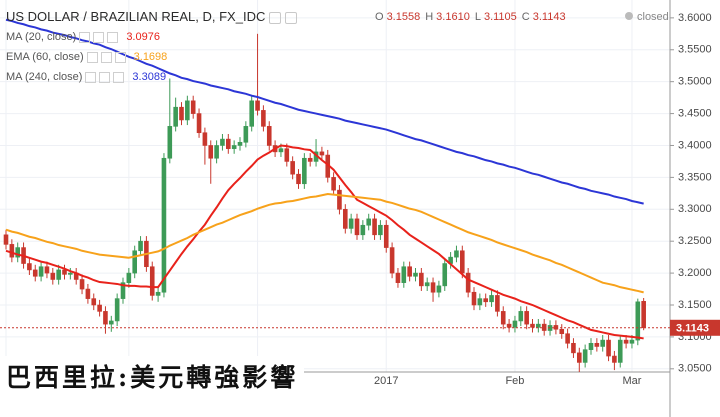  Describe the element at coordinates (695, 177) in the screenshot. I see `y-tick-label: 3.3500` at that location.